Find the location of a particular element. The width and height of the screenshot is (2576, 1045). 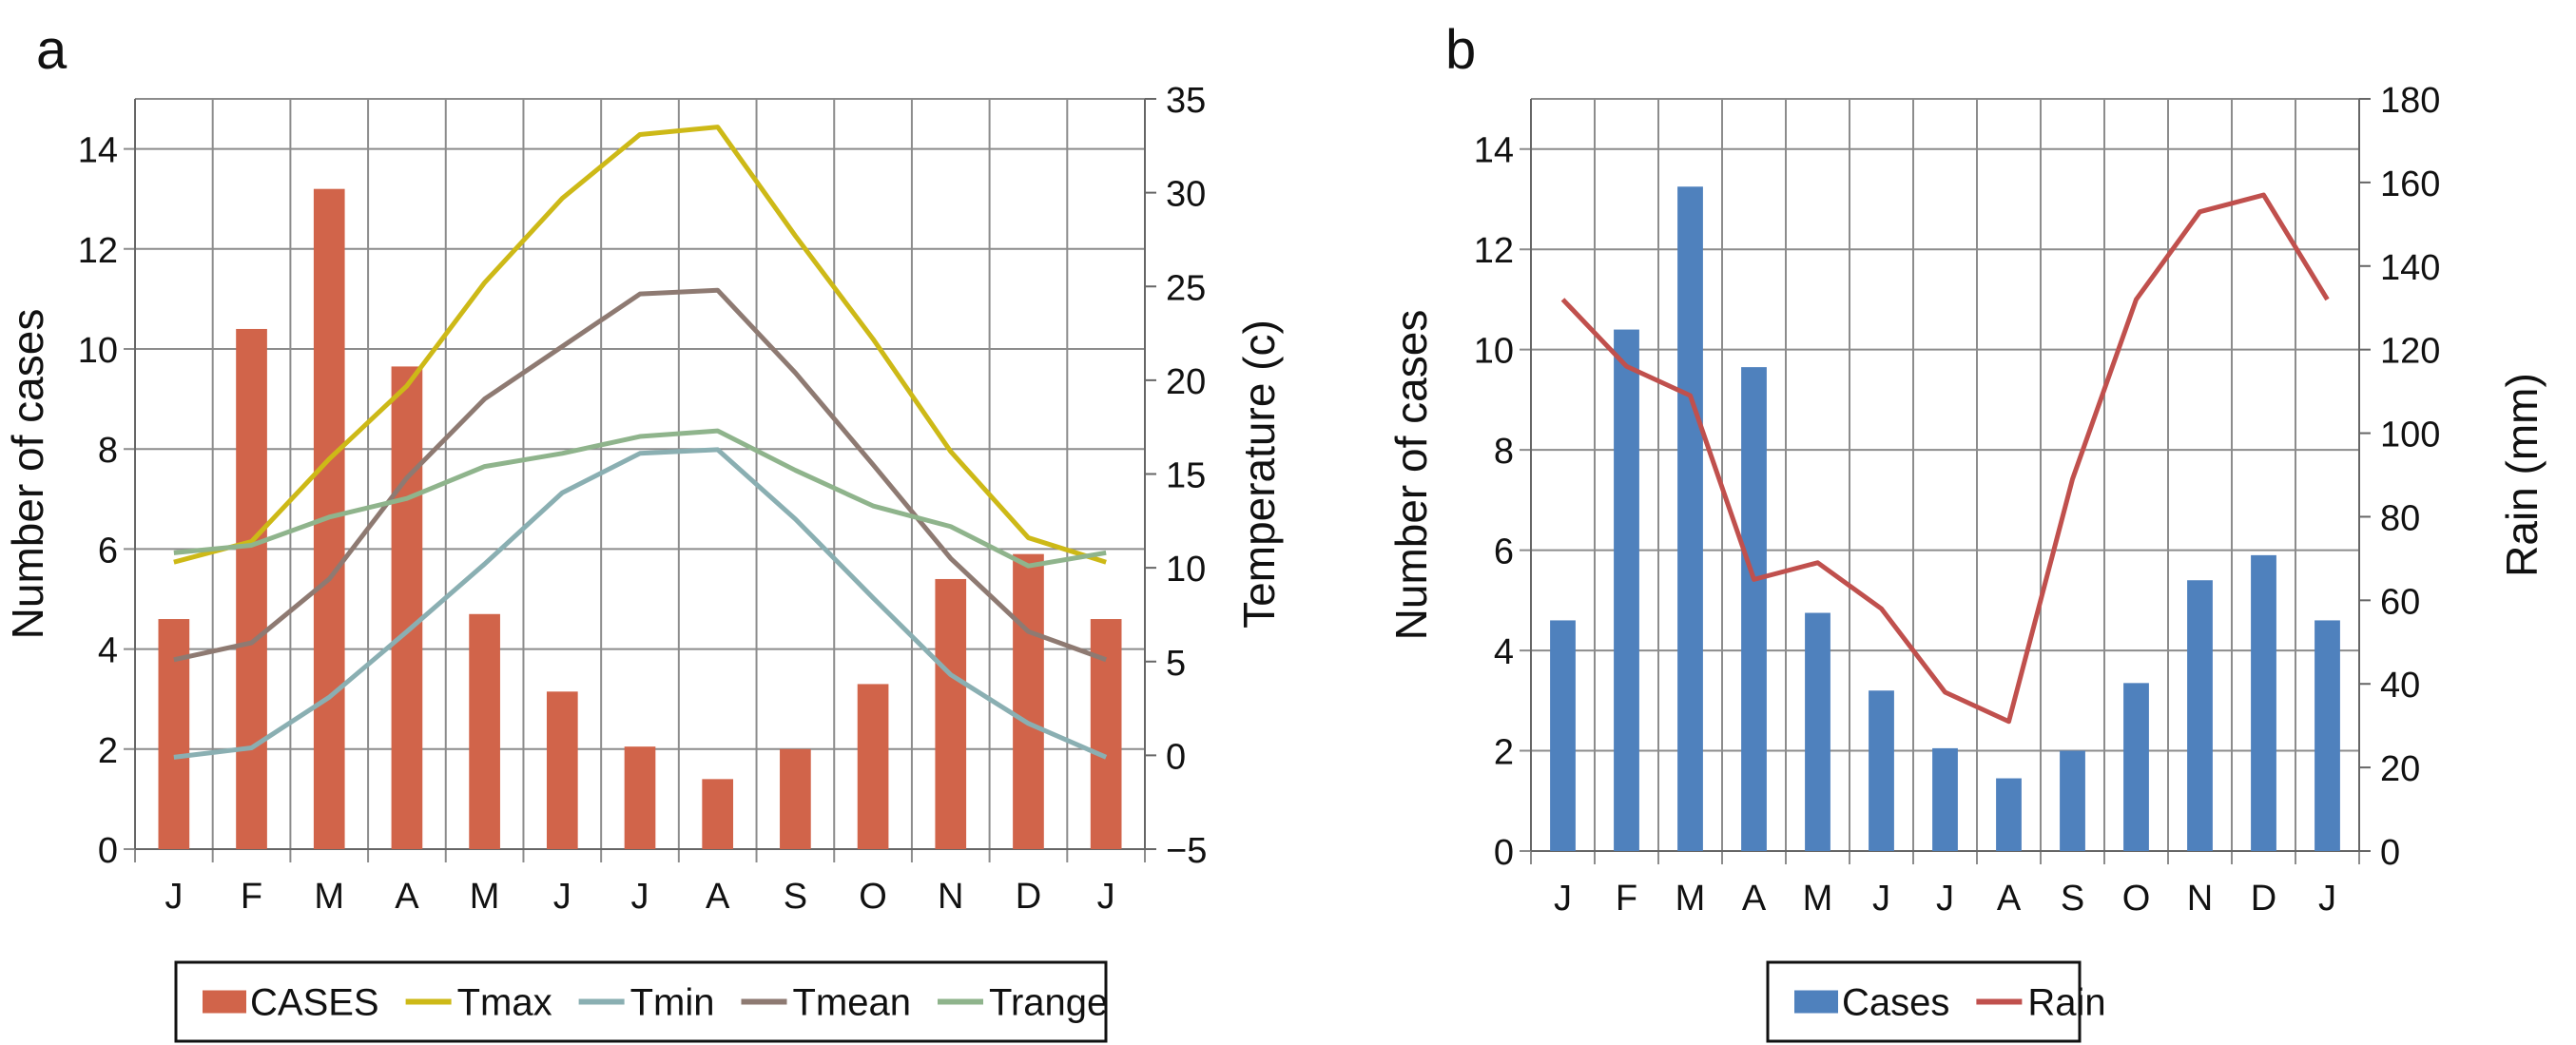

right-axis-tick-label: 40 is located at coordinates (2400, 686).